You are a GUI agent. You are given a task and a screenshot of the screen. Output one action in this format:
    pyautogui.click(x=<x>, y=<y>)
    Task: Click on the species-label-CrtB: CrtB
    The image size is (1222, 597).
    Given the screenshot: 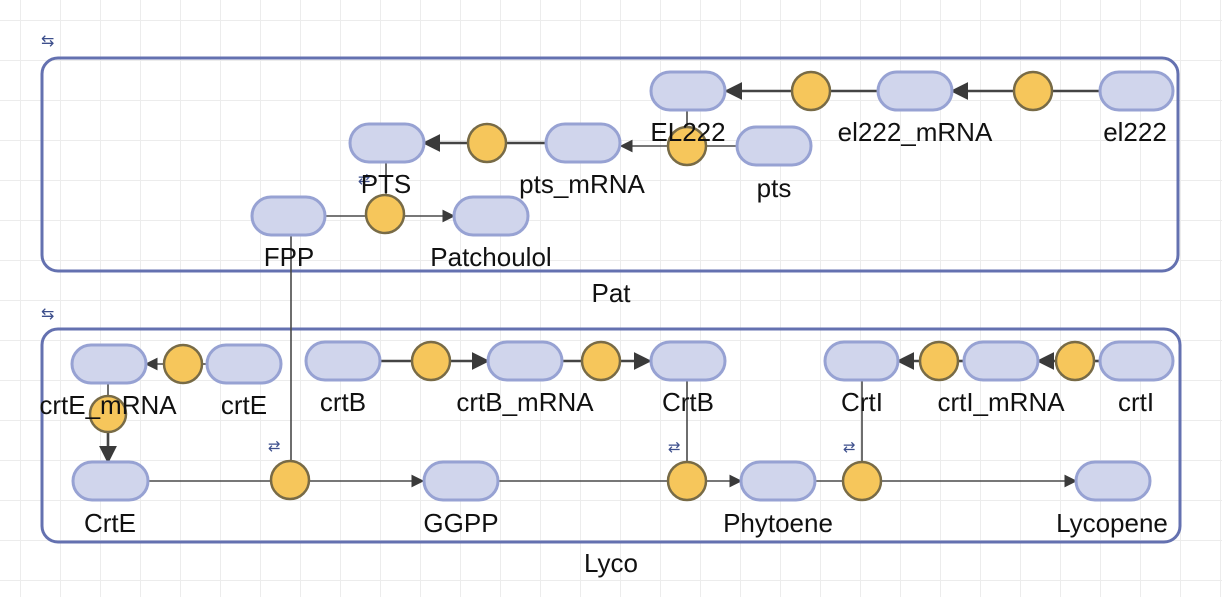 What is the action you would take?
    pyautogui.click(x=688, y=402)
    